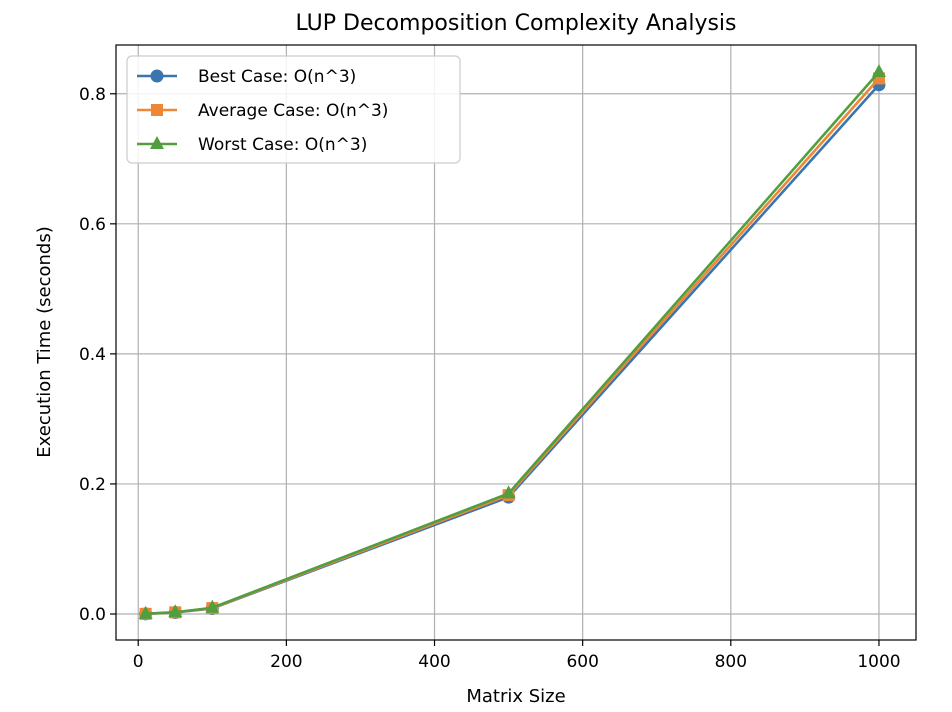  I want to click on x-tick-label: 800, so click(731, 662).